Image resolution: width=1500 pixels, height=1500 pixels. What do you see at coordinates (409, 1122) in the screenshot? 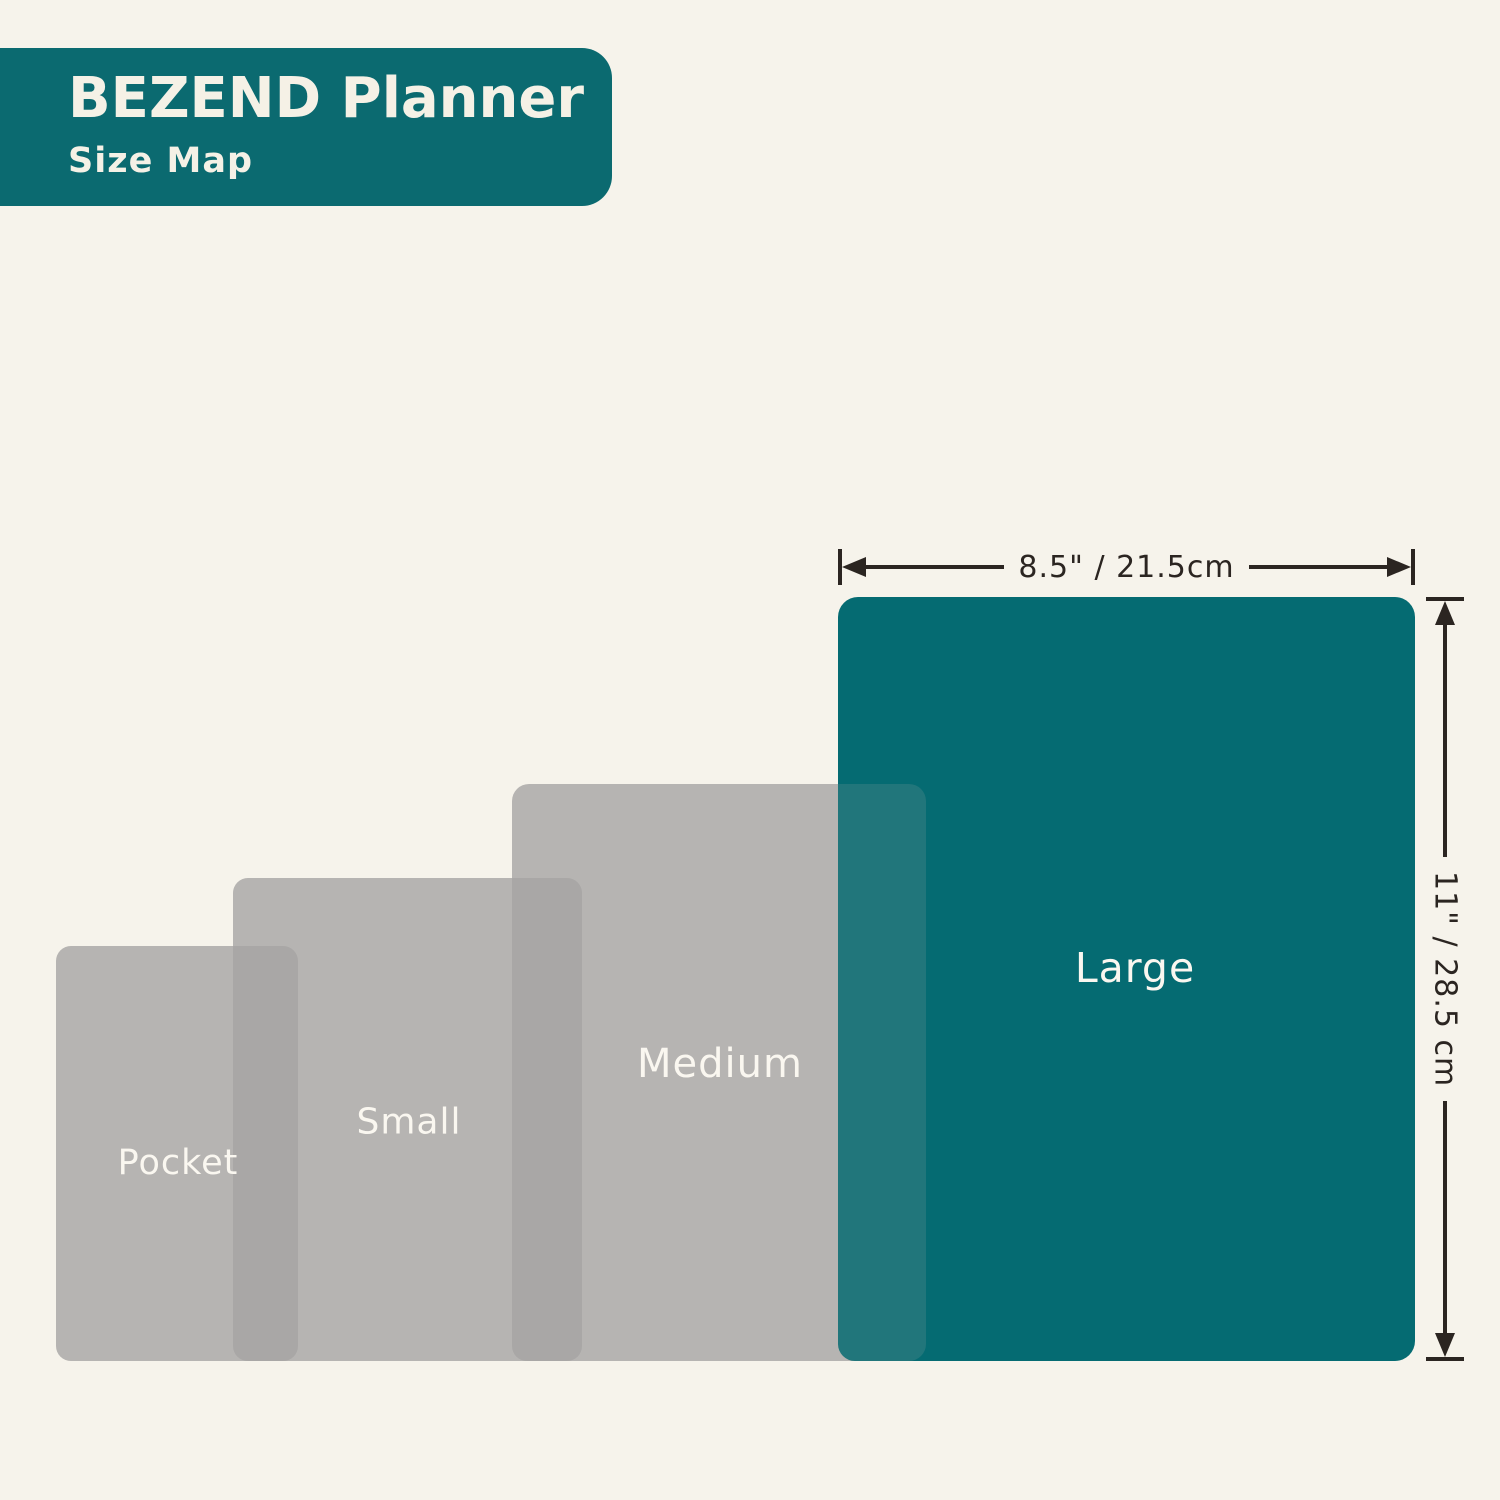
I see `planner-size-label-small: Small` at bounding box center [409, 1122].